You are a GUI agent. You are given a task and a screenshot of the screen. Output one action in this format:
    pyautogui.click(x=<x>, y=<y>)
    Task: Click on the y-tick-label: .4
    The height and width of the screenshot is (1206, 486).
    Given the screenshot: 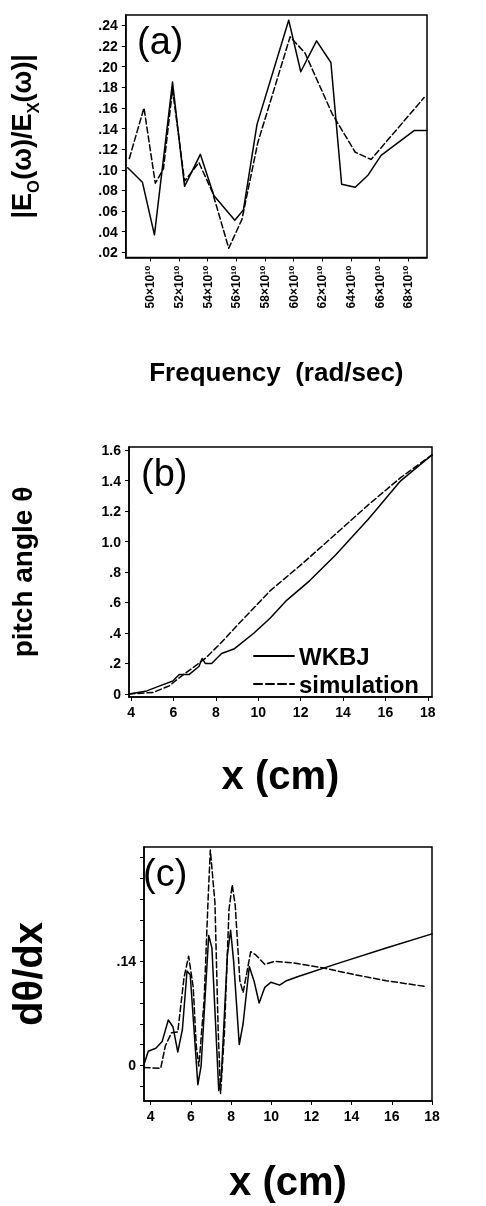 What is the action you would take?
    pyautogui.click(x=115, y=632)
    